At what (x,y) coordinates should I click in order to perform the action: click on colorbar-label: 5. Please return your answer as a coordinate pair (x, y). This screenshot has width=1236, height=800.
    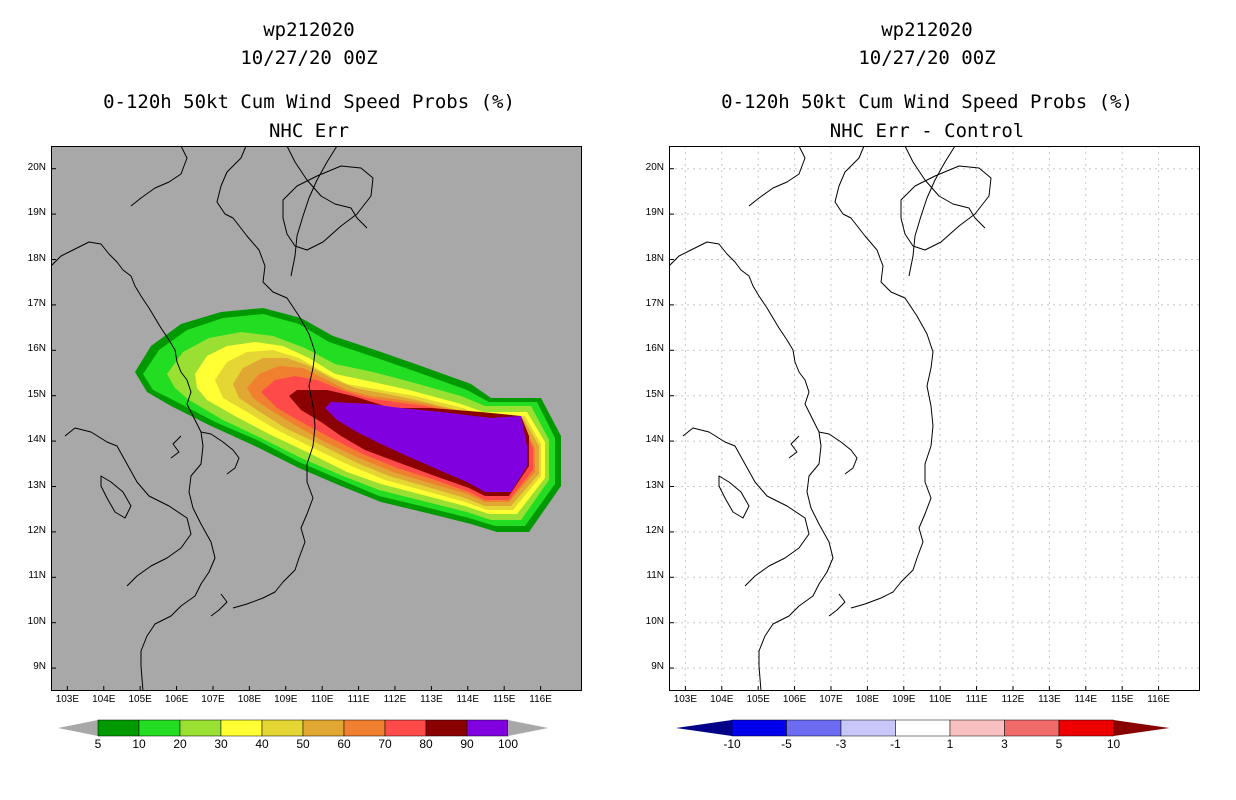
    Looking at the image, I should click on (1059, 744).